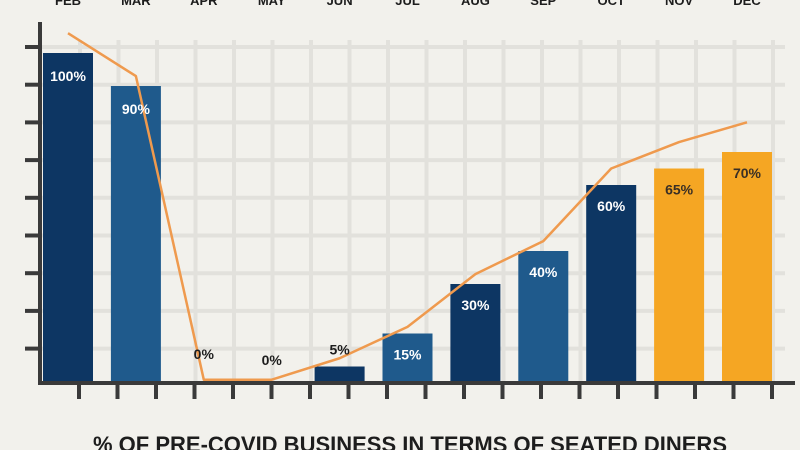  What do you see at coordinates (339, 350) in the screenshot?
I see `value-label-jun: 5%` at bounding box center [339, 350].